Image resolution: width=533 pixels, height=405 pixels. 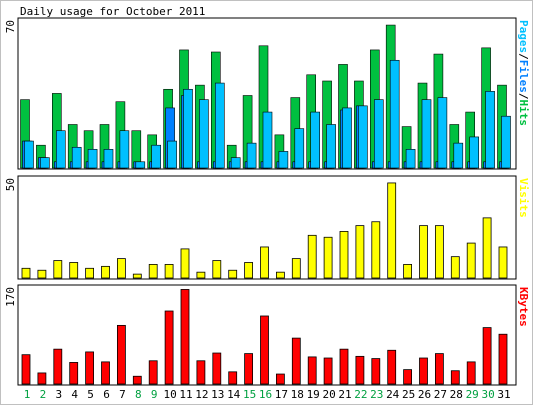 I want to click on x-tick-label: 28, so click(x=456, y=394).